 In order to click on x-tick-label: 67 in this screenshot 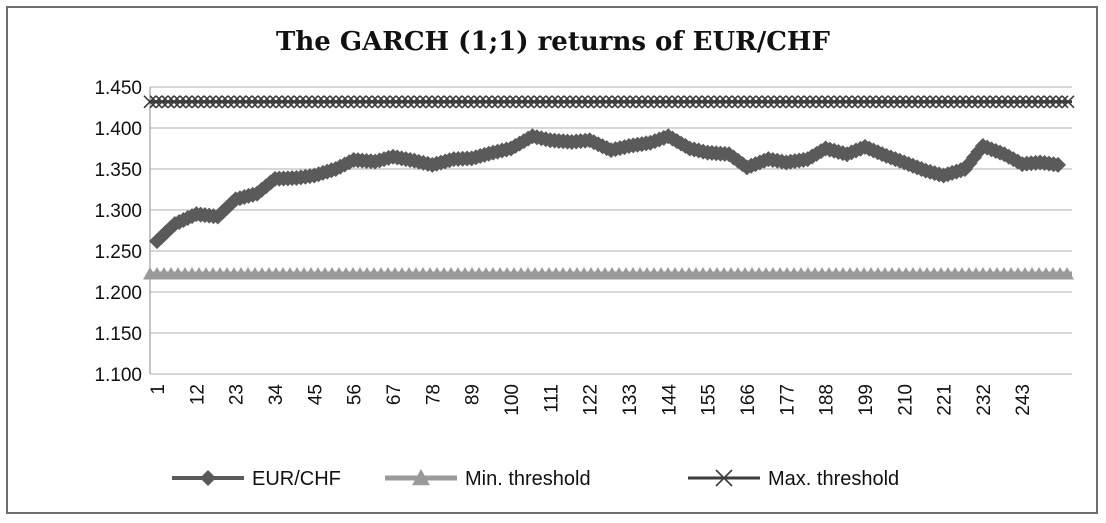, I will do `click(394, 394)`.